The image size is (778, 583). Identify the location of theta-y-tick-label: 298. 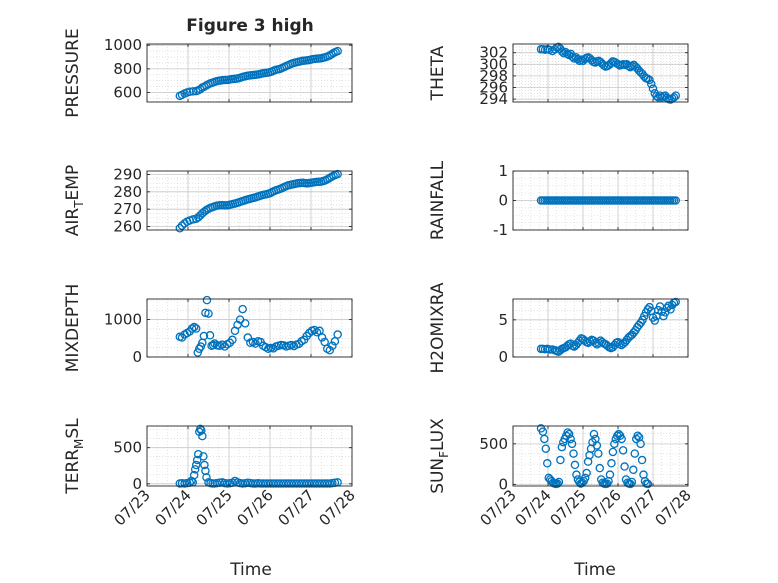
(493, 76).